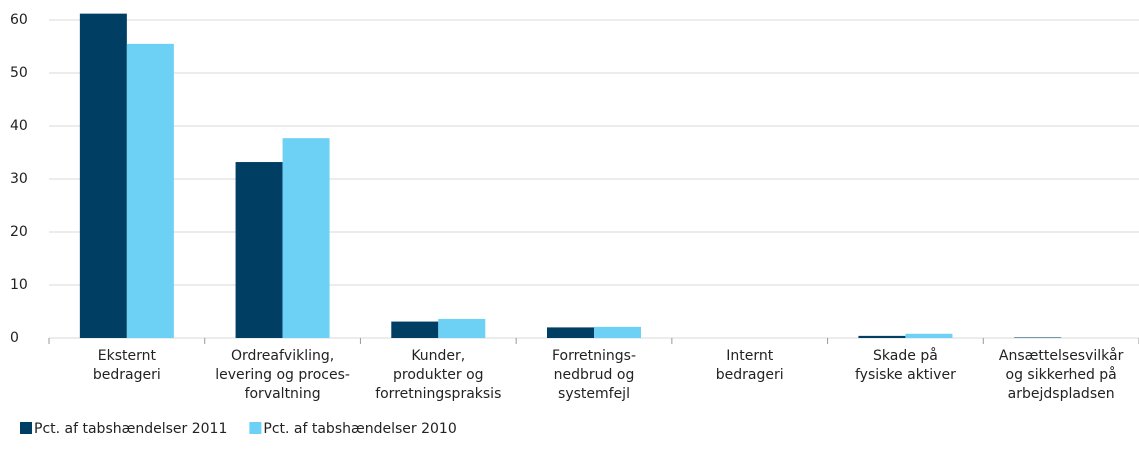  Describe the element at coordinates (594, 375) in the screenshot. I see `x-tick-label: Forretnings-nedbrud og systemfejl` at that location.